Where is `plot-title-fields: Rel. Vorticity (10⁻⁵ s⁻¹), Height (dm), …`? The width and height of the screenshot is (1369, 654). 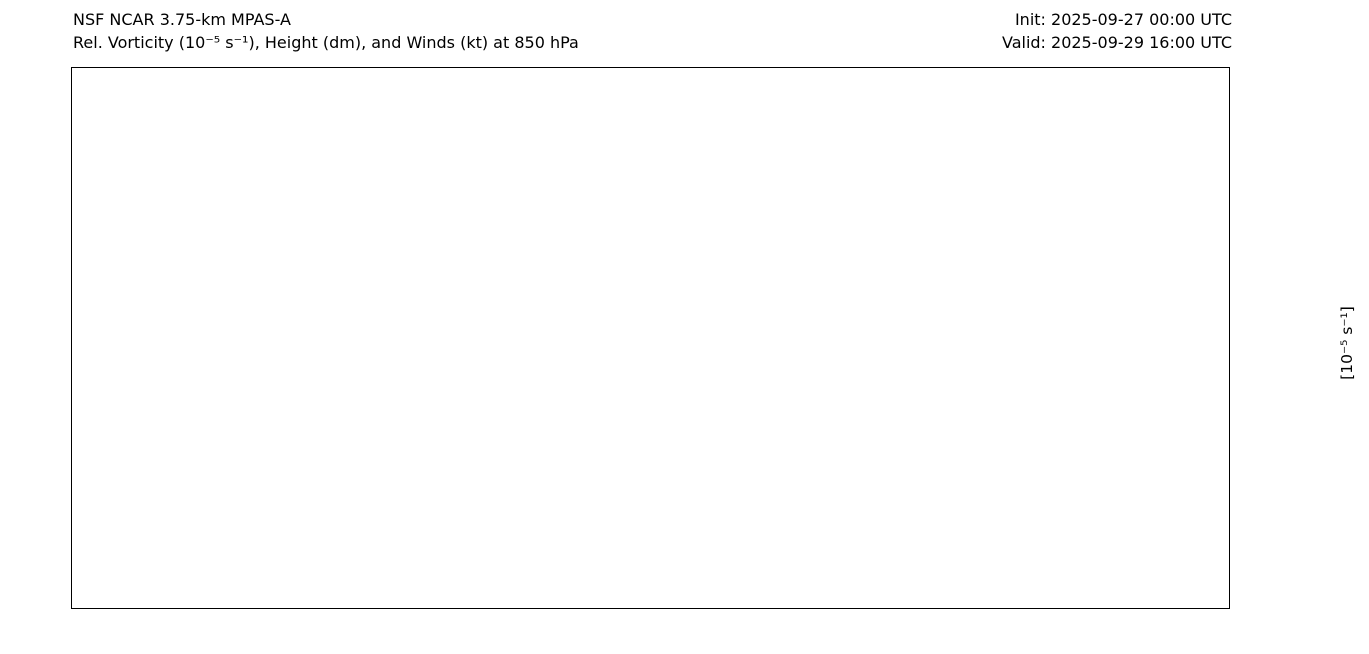 plot-title-fields: Rel. Vorticity (10⁻⁵ s⁻¹), Height (dm), … is located at coordinates (326, 42).